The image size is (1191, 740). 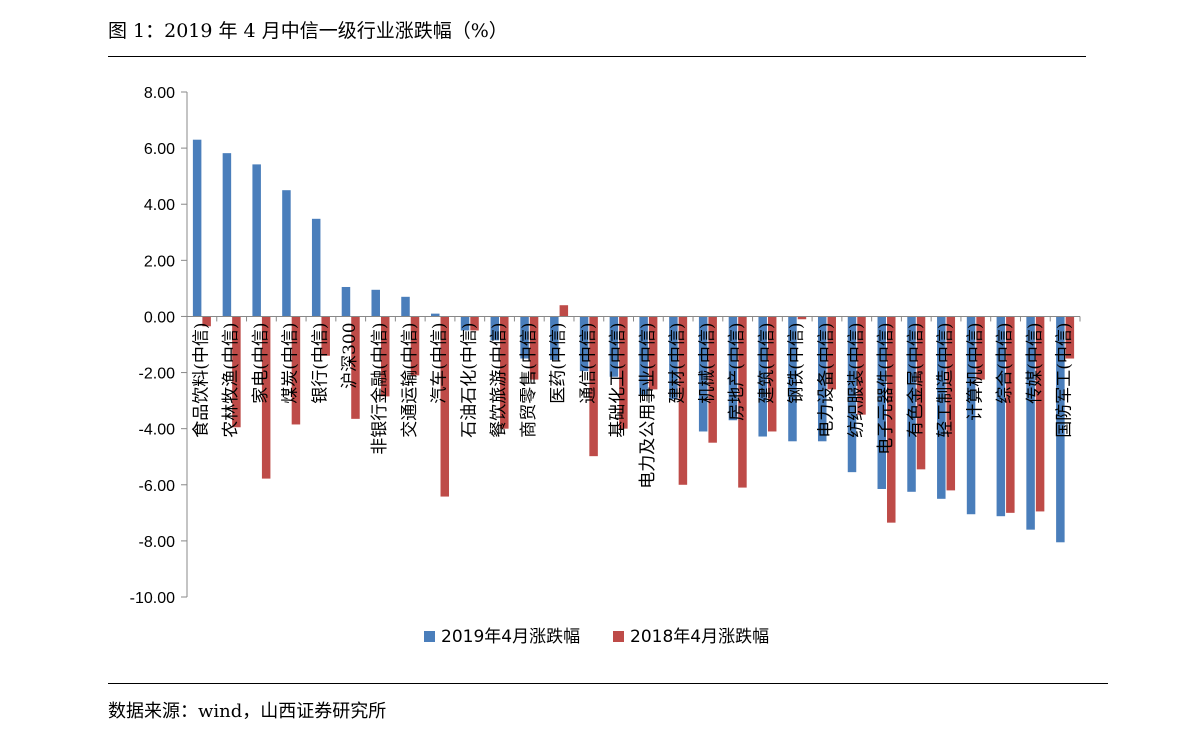 I want to click on category-label: 有色金属(中信), so click(x=916, y=379).